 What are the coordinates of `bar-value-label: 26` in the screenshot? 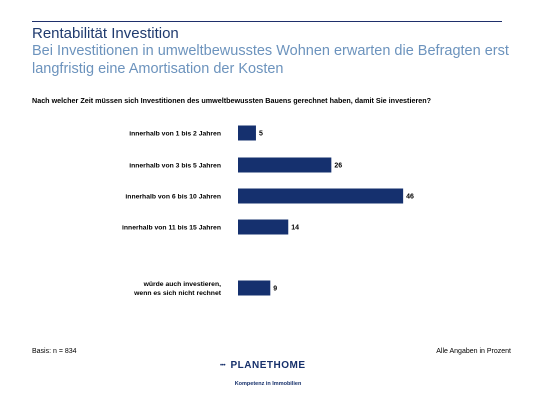 It's located at (338, 166).